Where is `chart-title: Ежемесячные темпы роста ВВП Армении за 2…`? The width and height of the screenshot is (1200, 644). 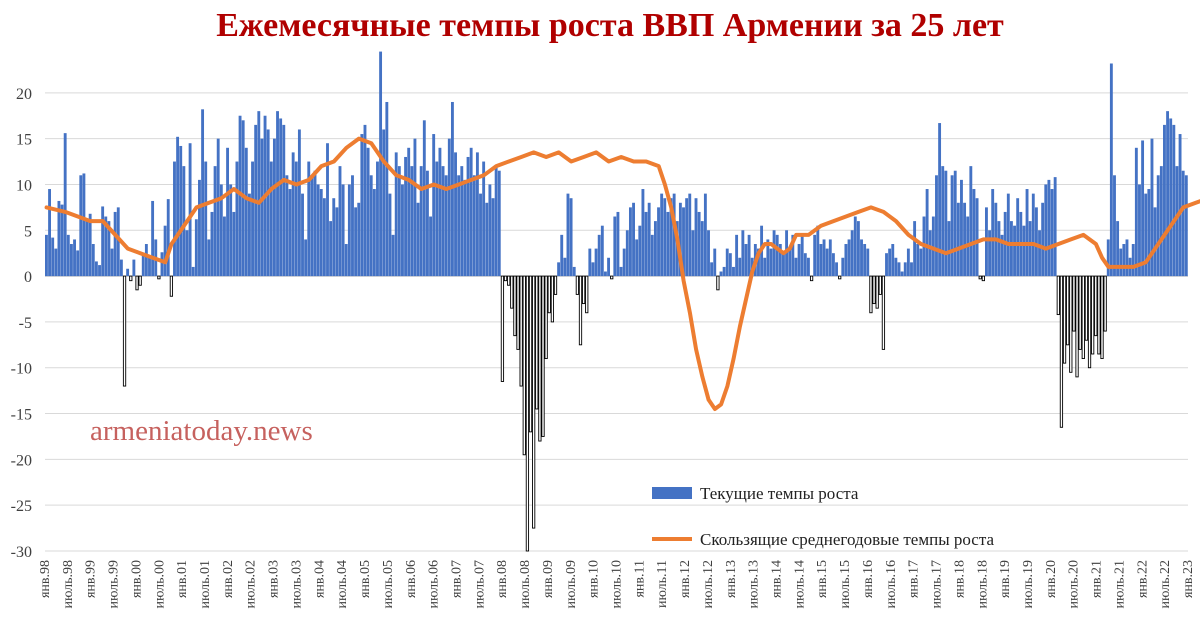 chart-title: Ежемесячные темпы роста ВВП Армении за 2… is located at coordinates (610, 25).